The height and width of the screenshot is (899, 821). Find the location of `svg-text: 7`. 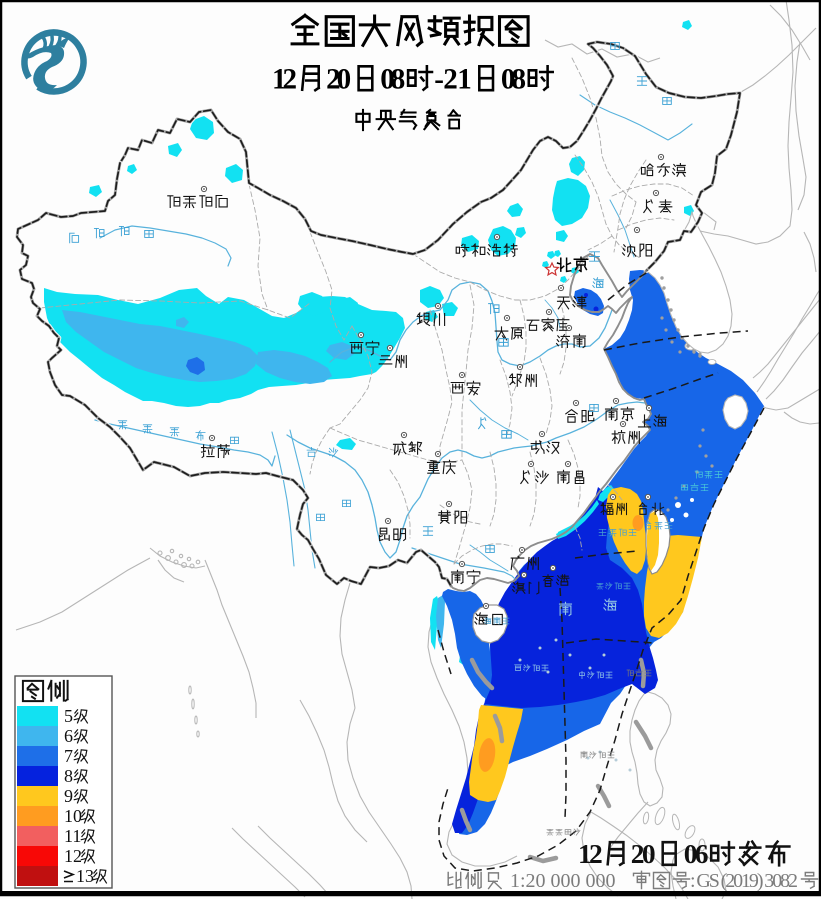

svg-text: 7 is located at coordinates (68, 756).